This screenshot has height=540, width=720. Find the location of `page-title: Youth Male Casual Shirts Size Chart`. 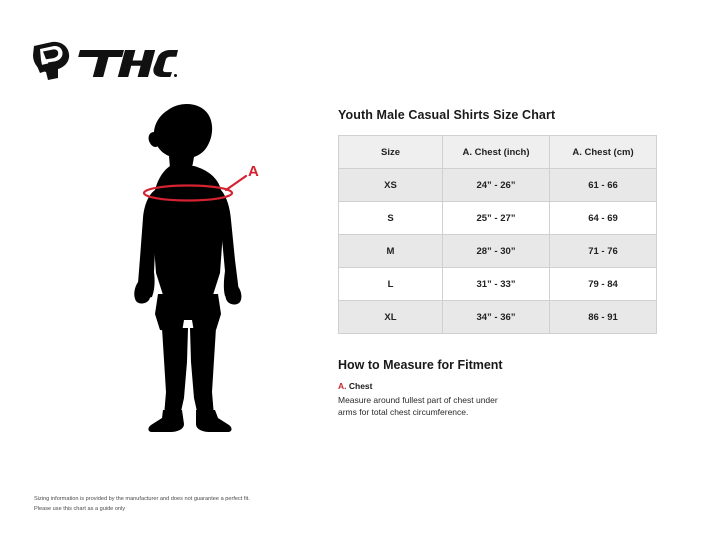

page-title: Youth Male Casual Shirts Size Chart is located at coordinates (447, 115).